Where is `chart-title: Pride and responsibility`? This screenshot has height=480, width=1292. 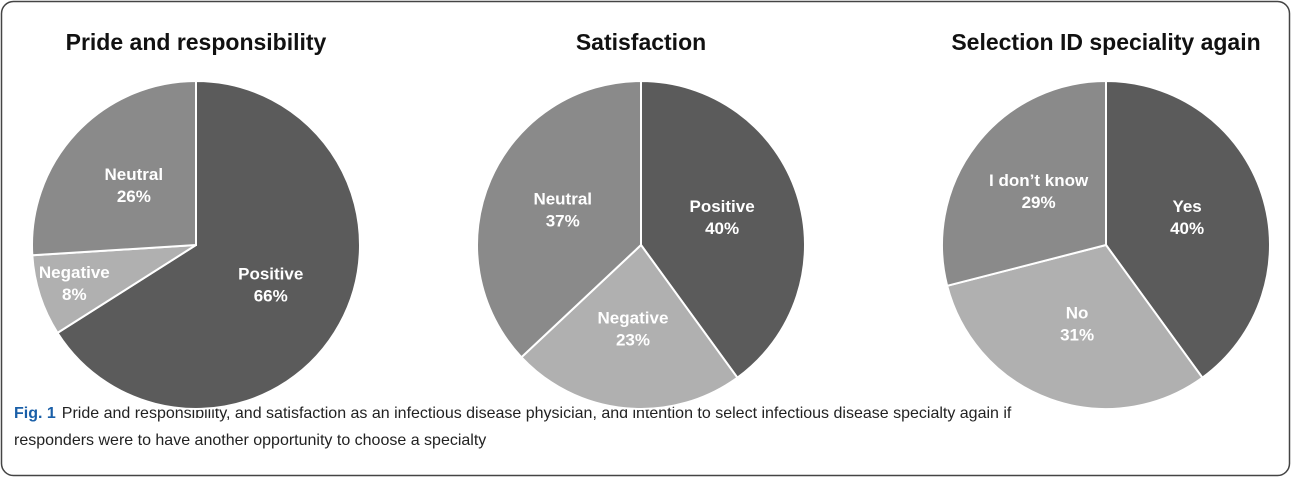 chart-title: Pride and responsibility is located at coordinates (196, 42).